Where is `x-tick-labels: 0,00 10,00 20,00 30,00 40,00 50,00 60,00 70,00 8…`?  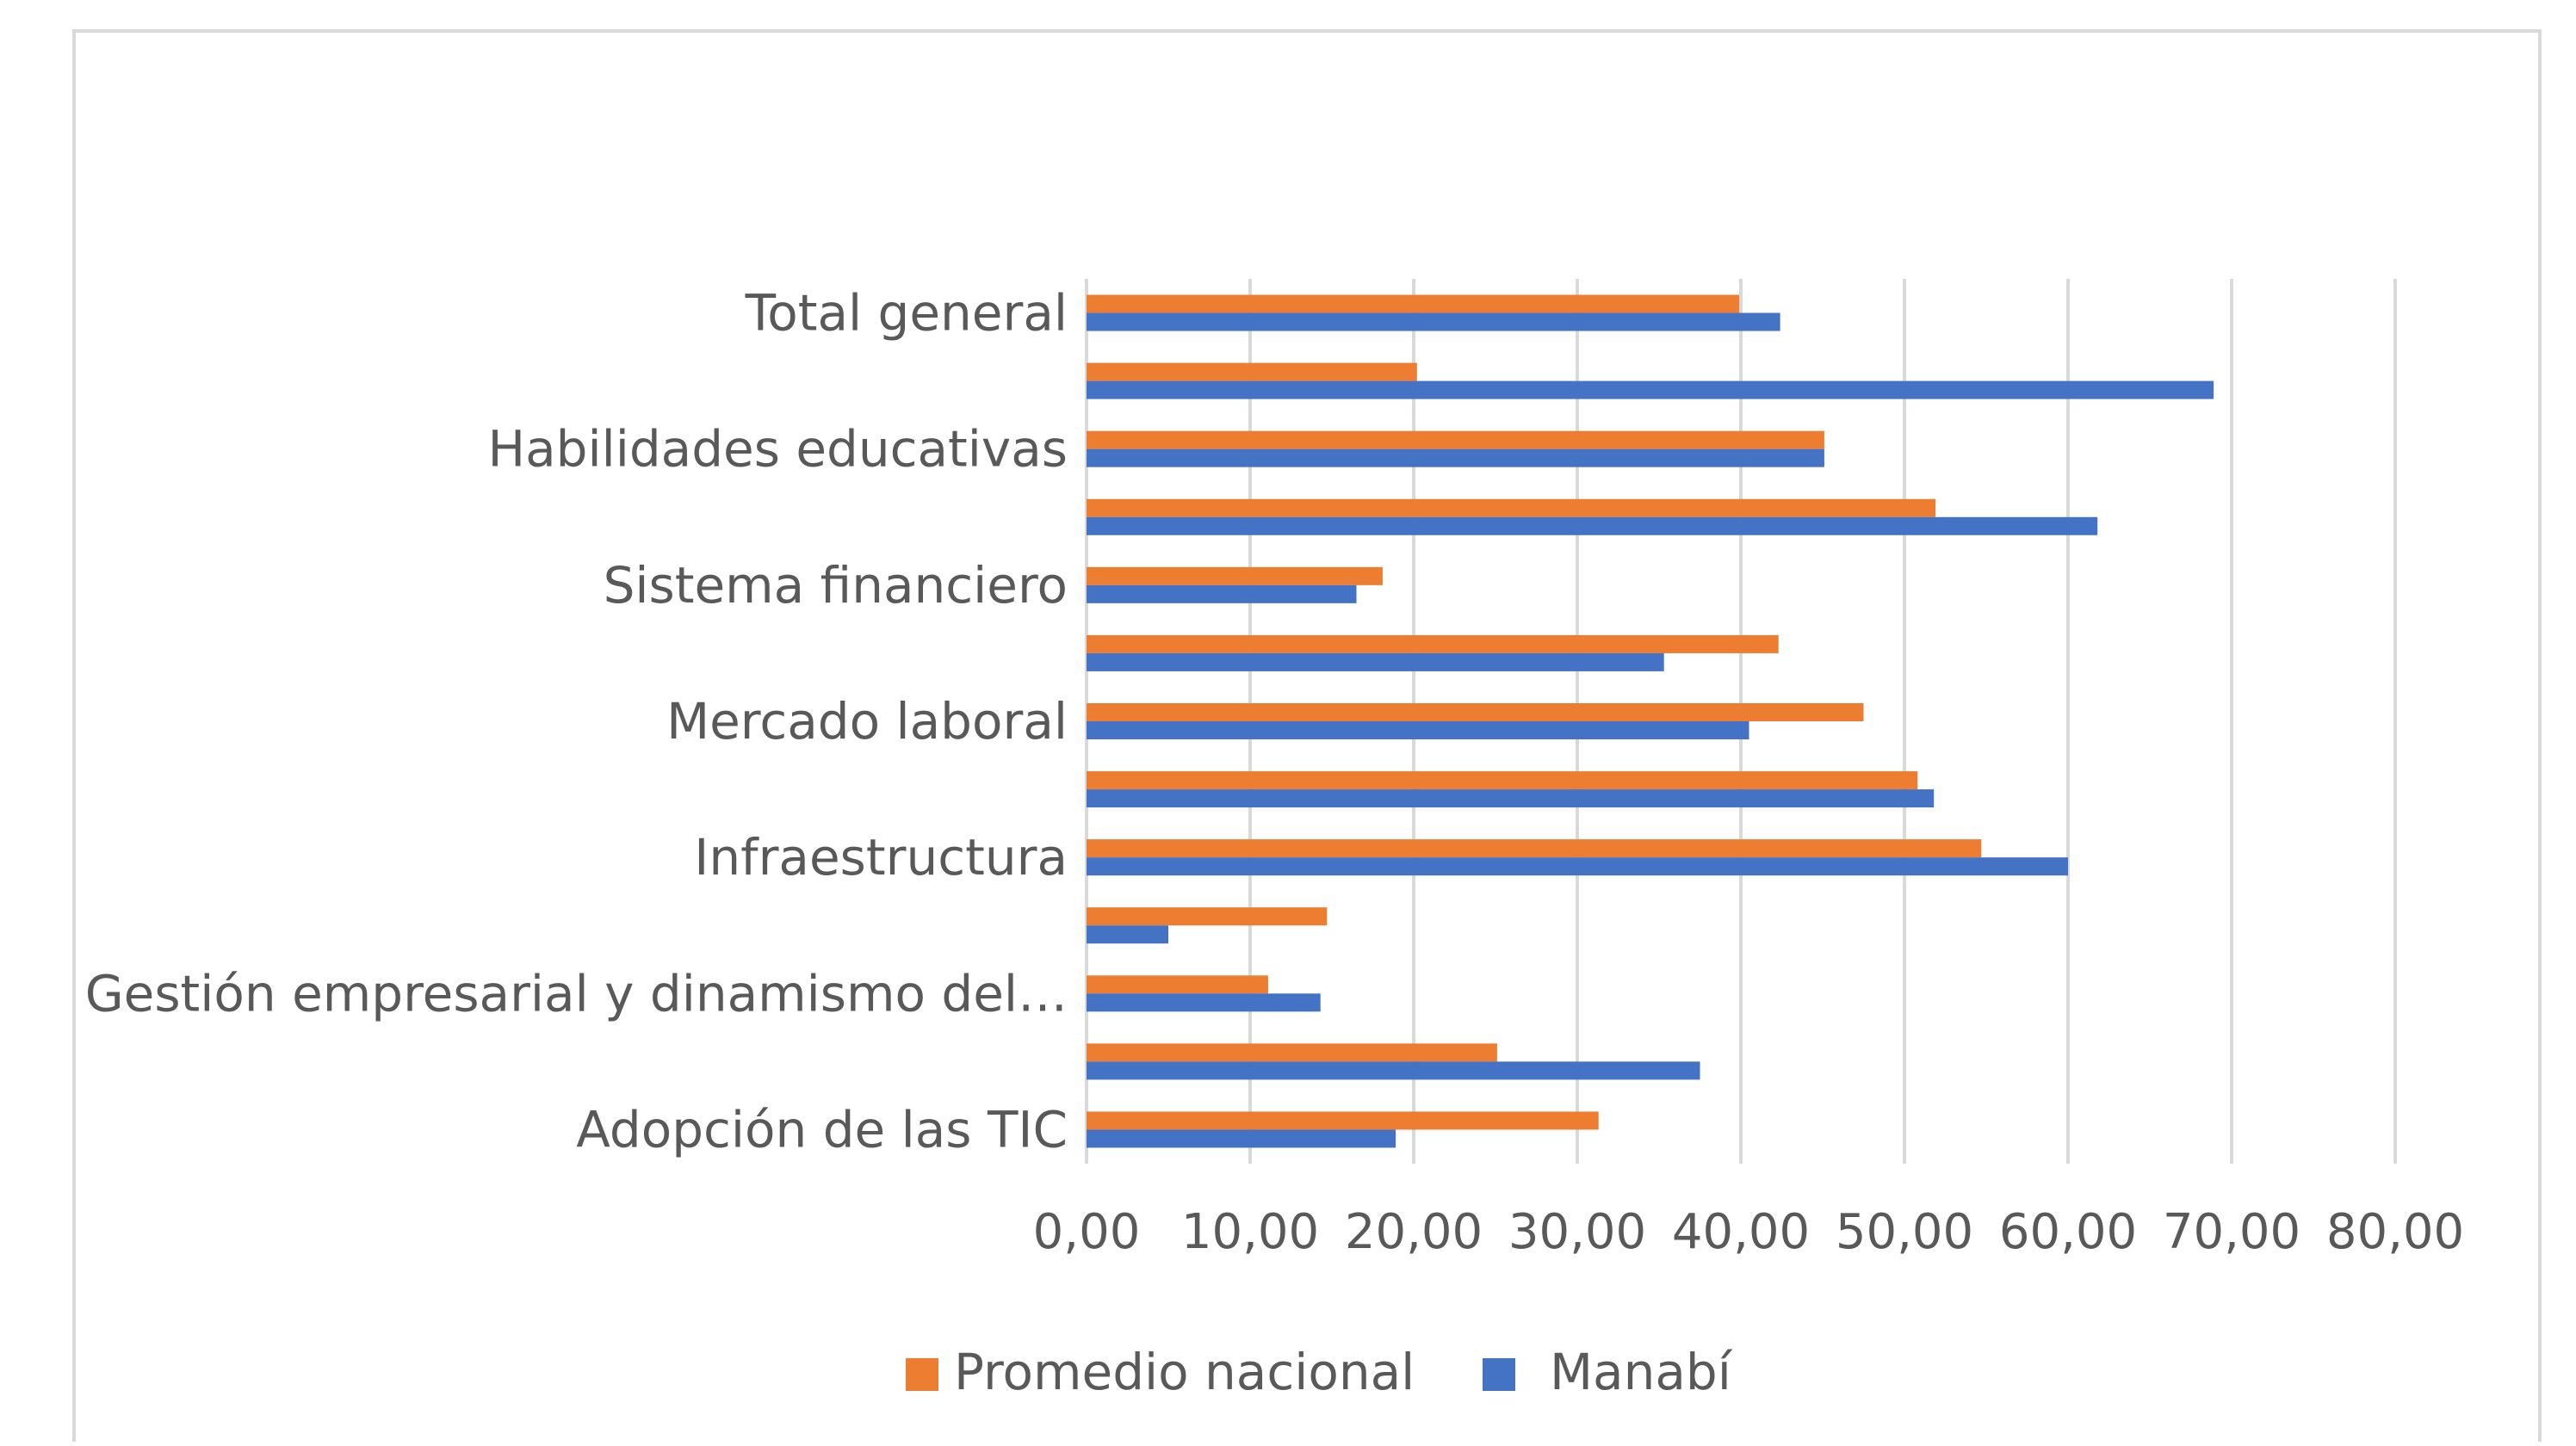
x-tick-labels: 0,00 10,00 20,00 30,00 40,00 50,00 60,00 70,00 8… is located at coordinates (1749, 1232).